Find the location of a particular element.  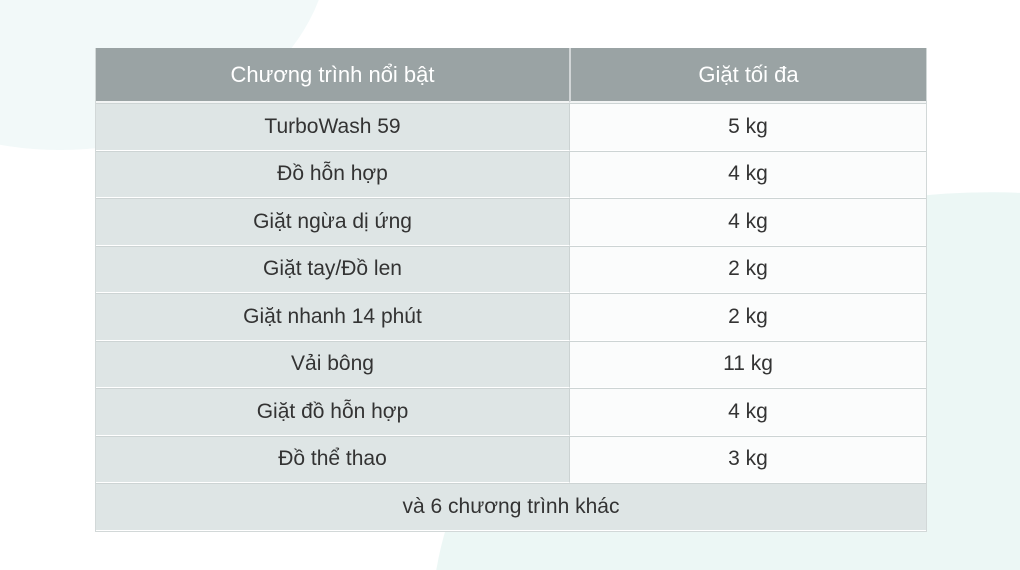

header-max-wash: Giặt tối đa is located at coordinates (747, 75).